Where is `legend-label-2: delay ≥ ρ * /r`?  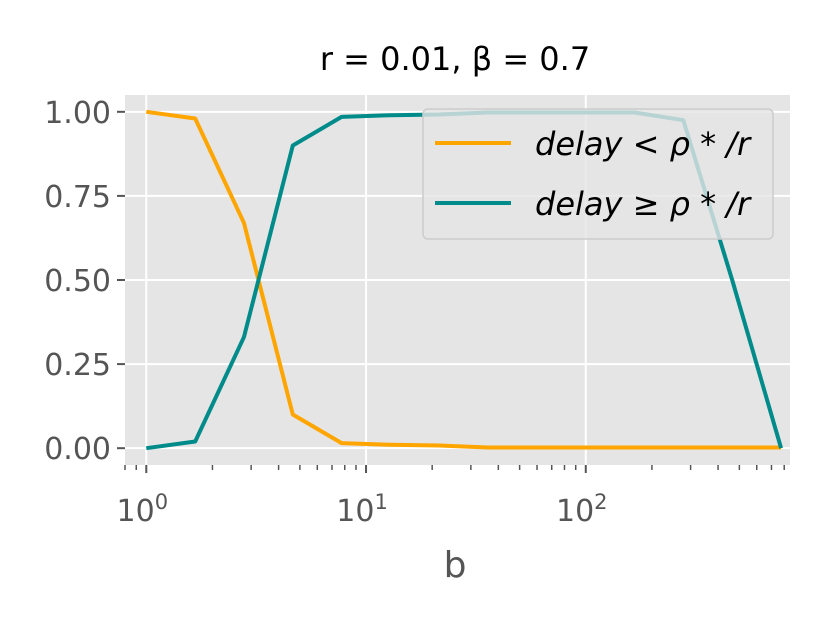
legend-label-2: delay ≥ ρ * /r is located at coordinates (643, 204).